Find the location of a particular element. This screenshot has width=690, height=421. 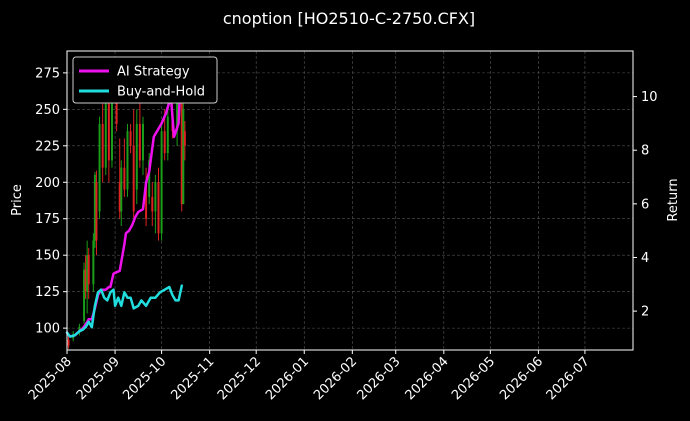

y-tick-label: 125 is located at coordinates (47, 292).